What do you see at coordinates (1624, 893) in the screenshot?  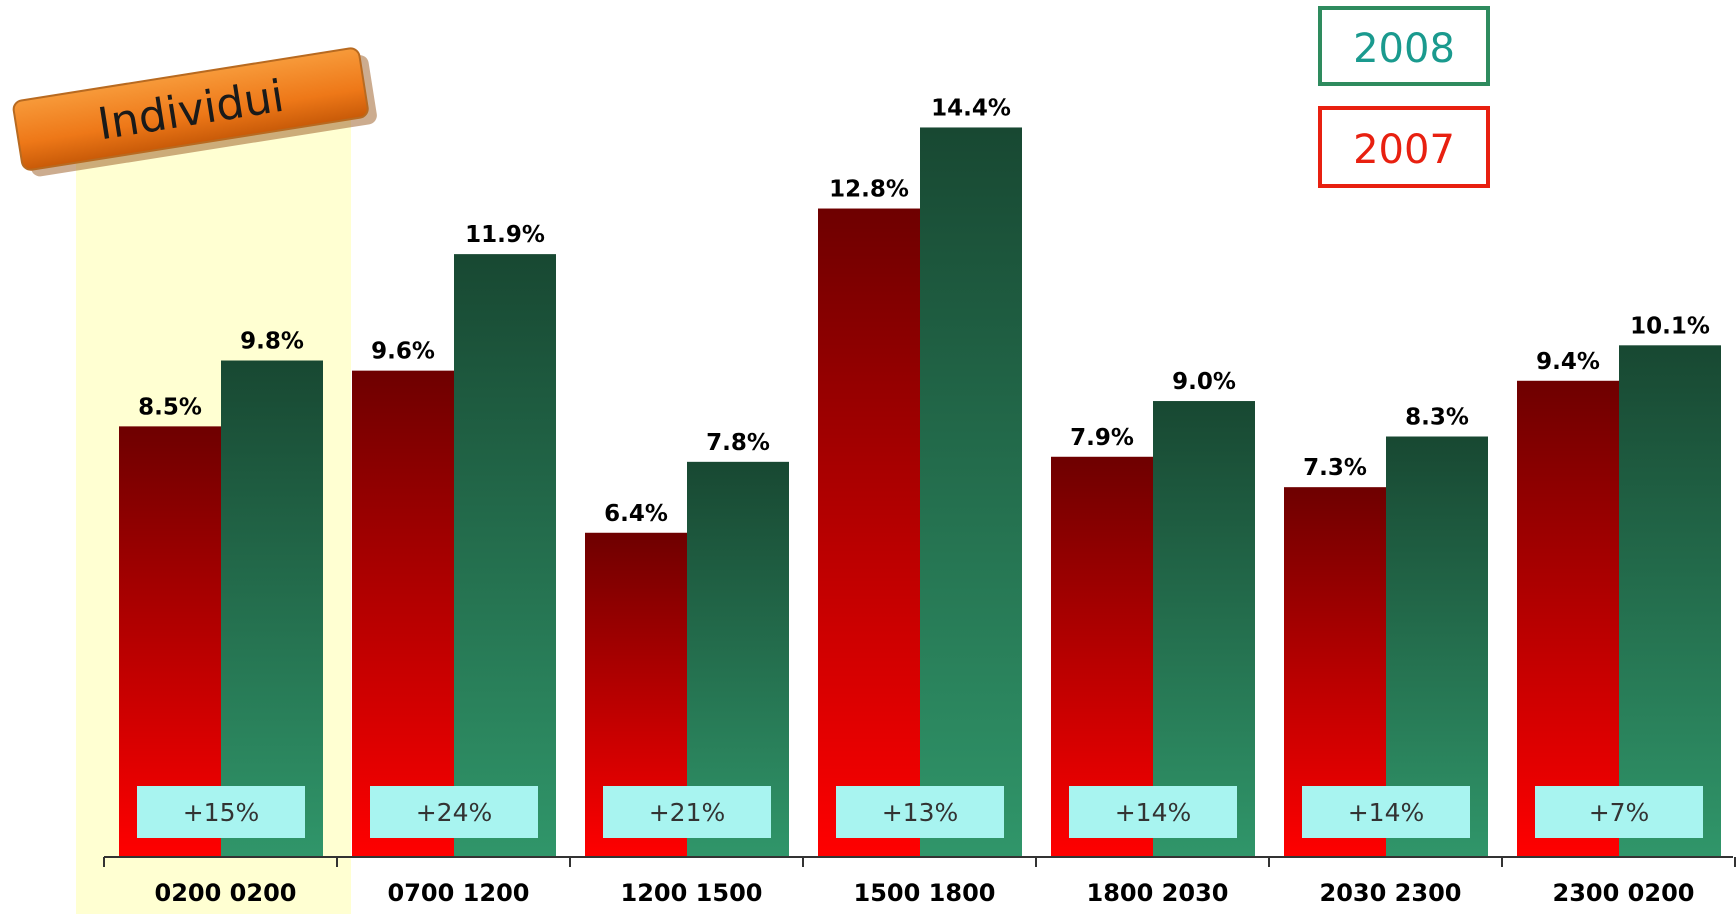 I see `category-label: 2300 0200` at bounding box center [1624, 893].